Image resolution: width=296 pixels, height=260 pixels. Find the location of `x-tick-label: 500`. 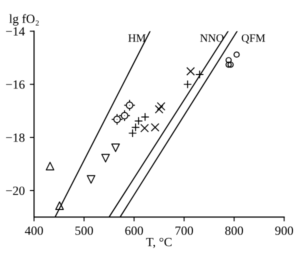

x-tick-label: 500 is located at coordinates (84, 230).